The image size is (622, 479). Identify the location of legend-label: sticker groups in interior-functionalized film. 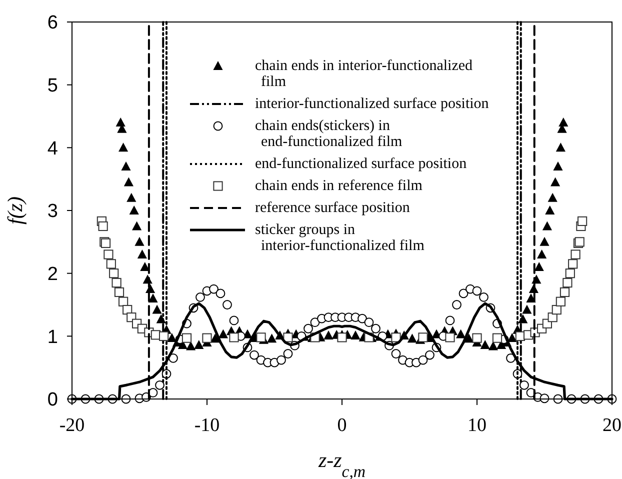
(340, 238).